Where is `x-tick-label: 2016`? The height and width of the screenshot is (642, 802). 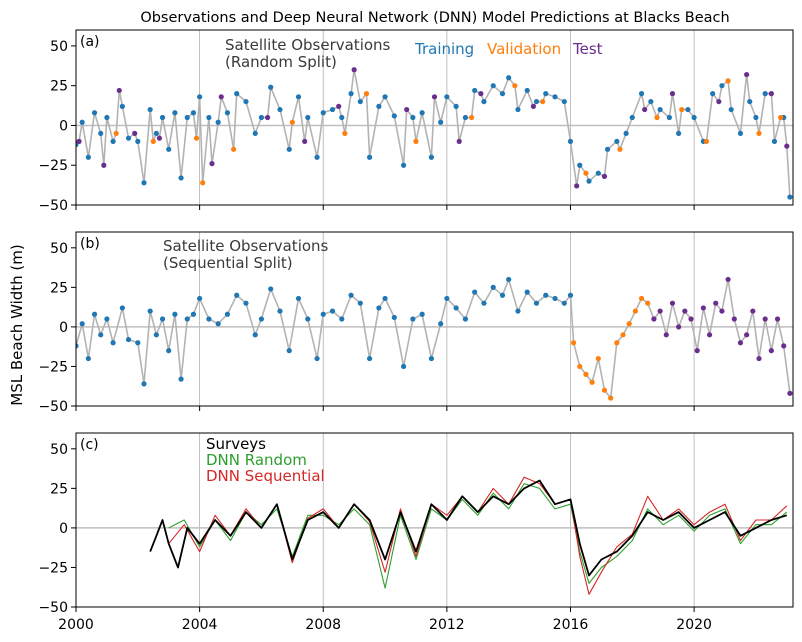
x-tick-label: 2016 is located at coordinates (571, 625).